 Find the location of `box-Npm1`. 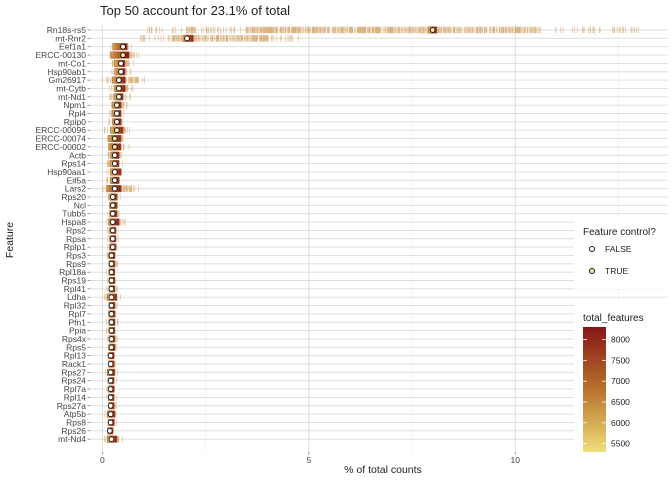

box-Npm1 is located at coordinates (117, 105).